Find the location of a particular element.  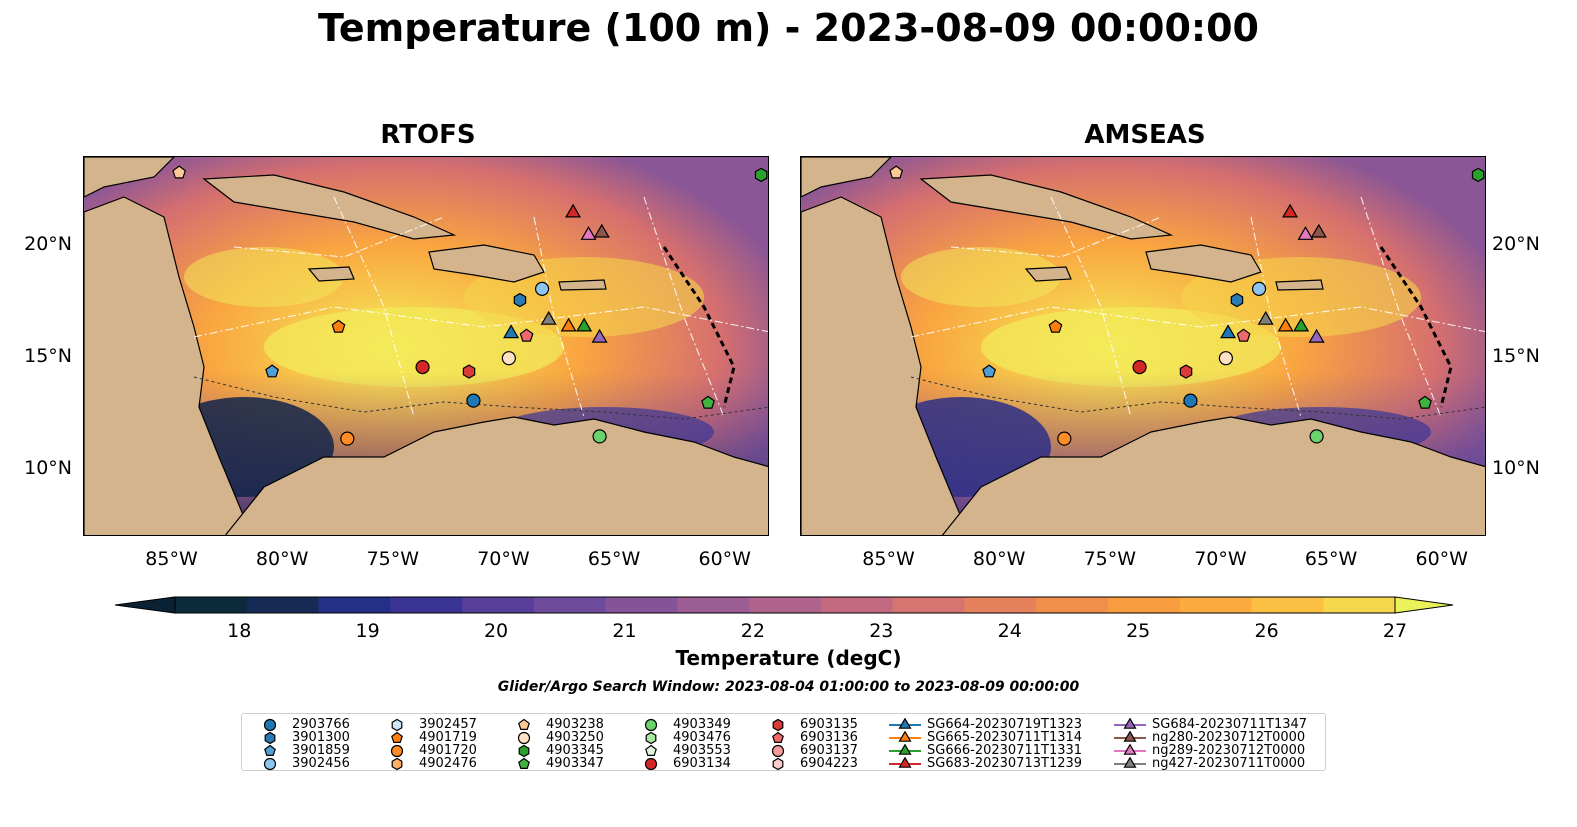

legend-label: SG666-20230711T1331 is located at coordinates (1005, 750).